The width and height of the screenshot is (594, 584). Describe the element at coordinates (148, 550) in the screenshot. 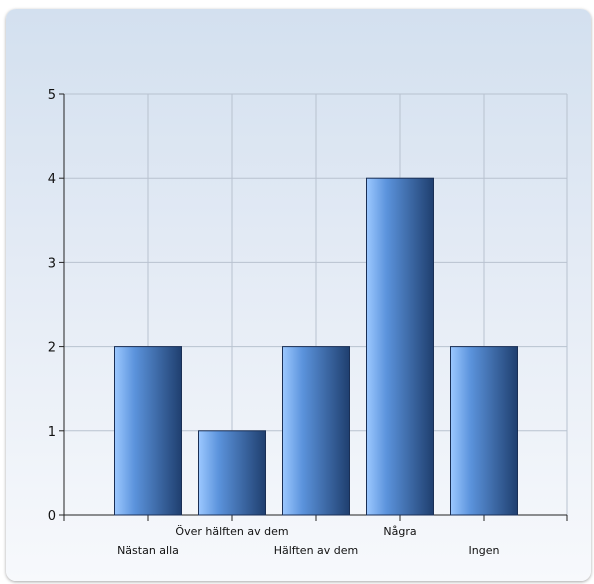

I see `x-tick-label: Nästan alla` at that location.